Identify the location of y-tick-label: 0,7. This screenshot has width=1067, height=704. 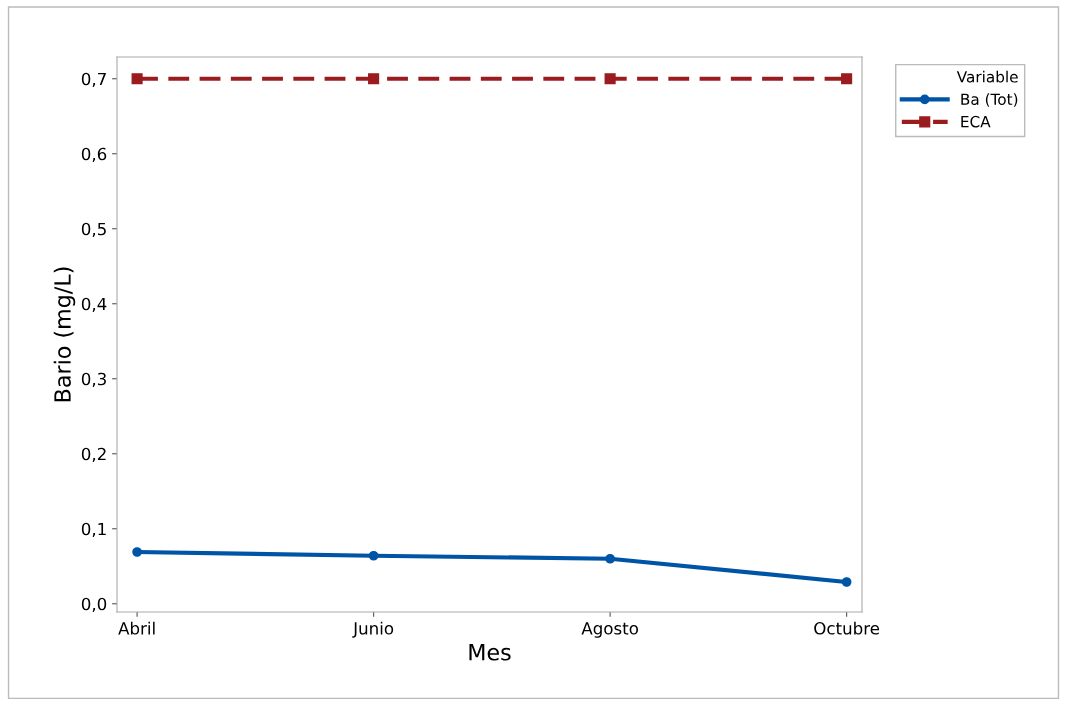
(93, 80).